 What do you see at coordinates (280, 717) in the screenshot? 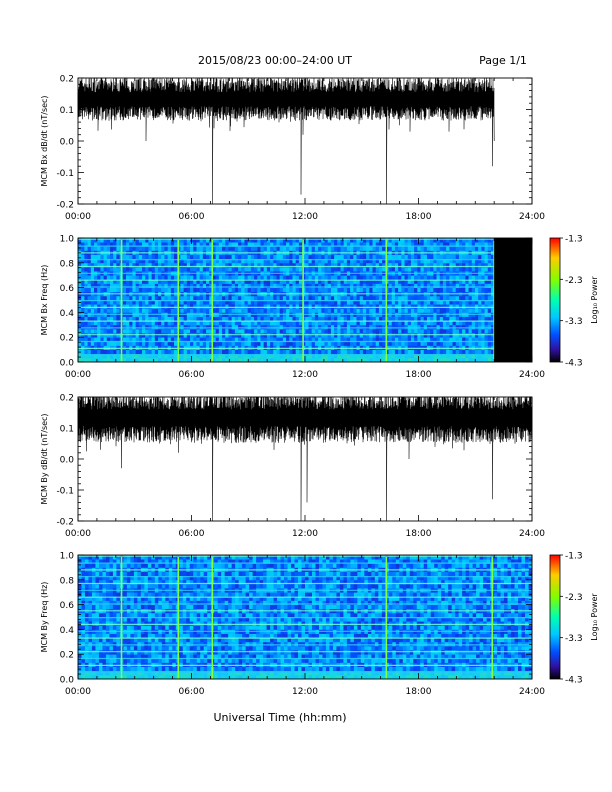
I see `x-axis-label: Universal Time (hh:mm)` at bounding box center [280, 717].